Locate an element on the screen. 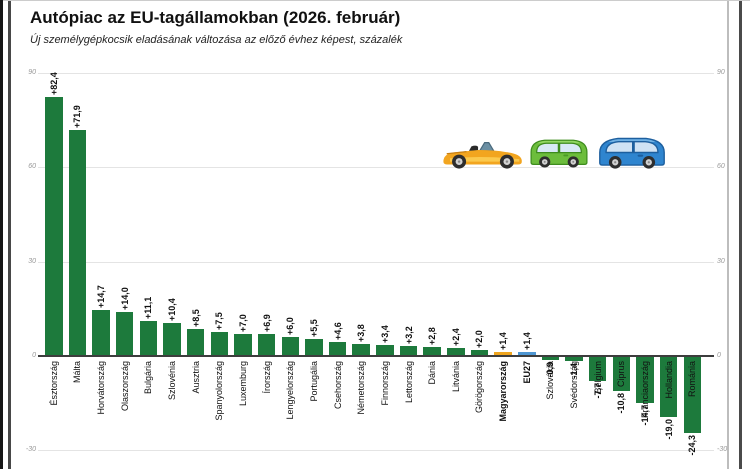 This screenshot has width=750, height=469. bar-Bulgária is located at coordinates (148, 338).